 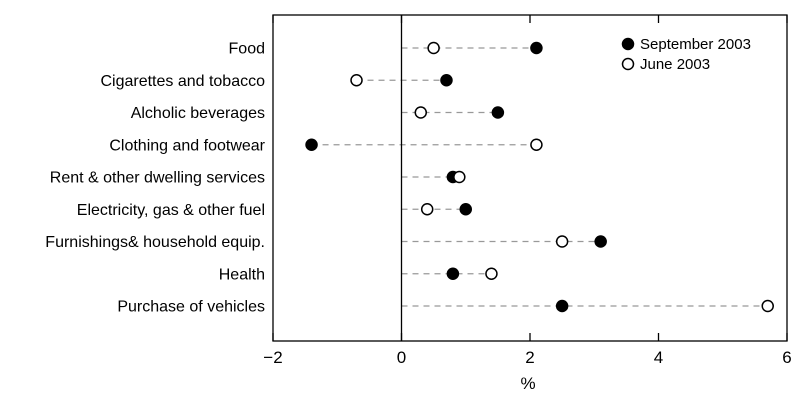 I want to click on x-axis-title: %, so click(x=527, y=383).